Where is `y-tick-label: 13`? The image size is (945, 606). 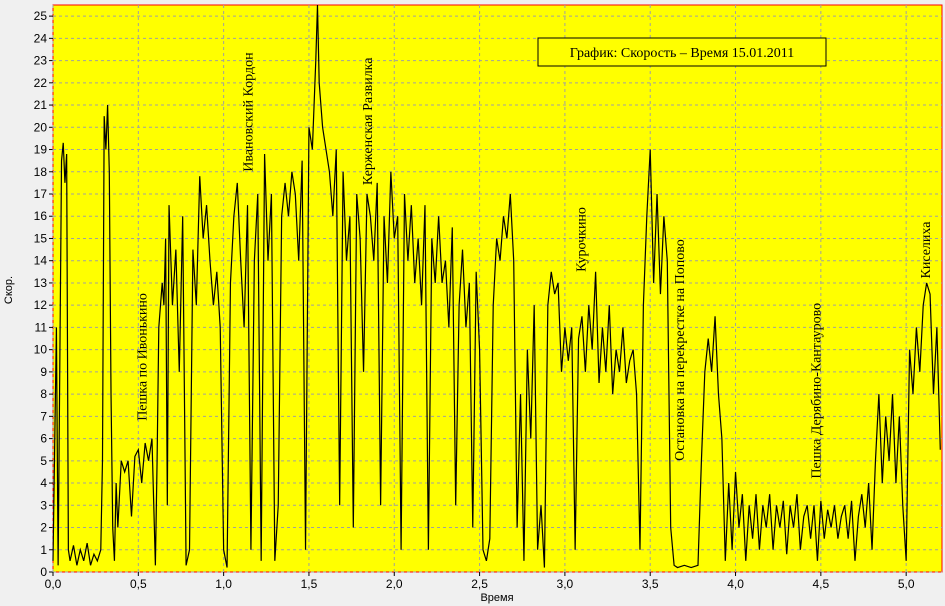 y-tick-label: 13 is located at coordinates (41, 283).